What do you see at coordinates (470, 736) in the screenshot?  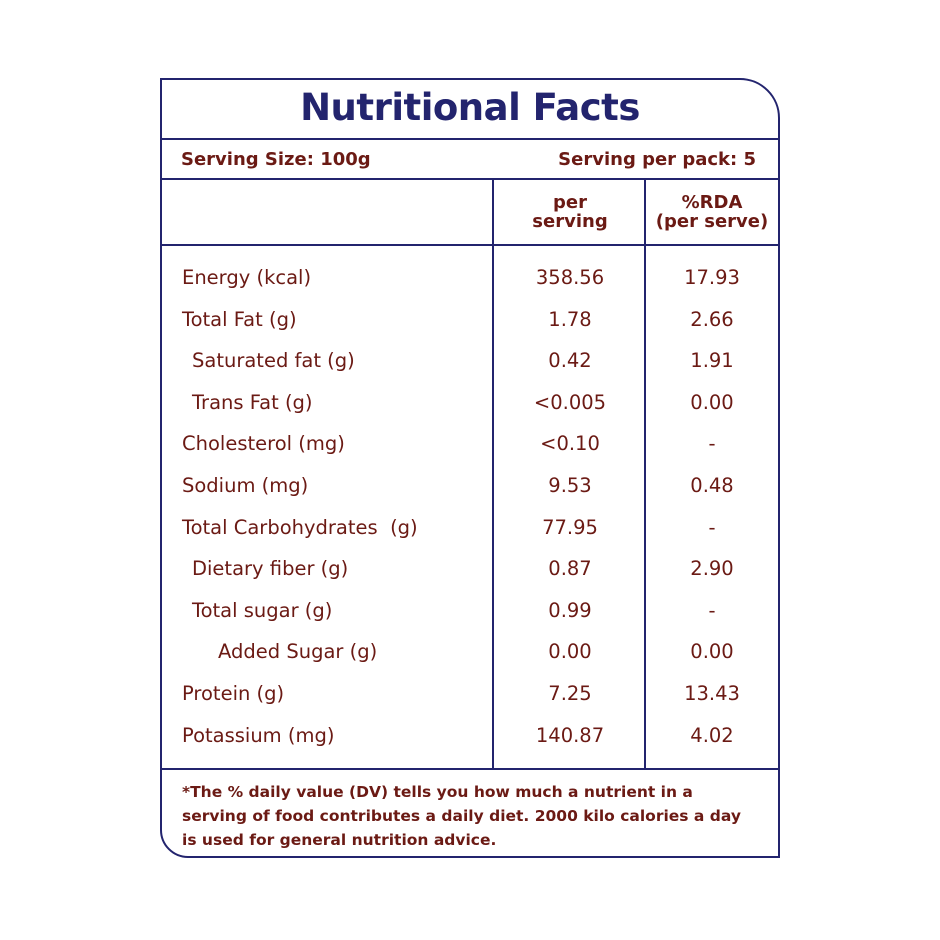 I see `table-row: Potassium (mg) 140.87 4.02` at bounding box center [470, 736].